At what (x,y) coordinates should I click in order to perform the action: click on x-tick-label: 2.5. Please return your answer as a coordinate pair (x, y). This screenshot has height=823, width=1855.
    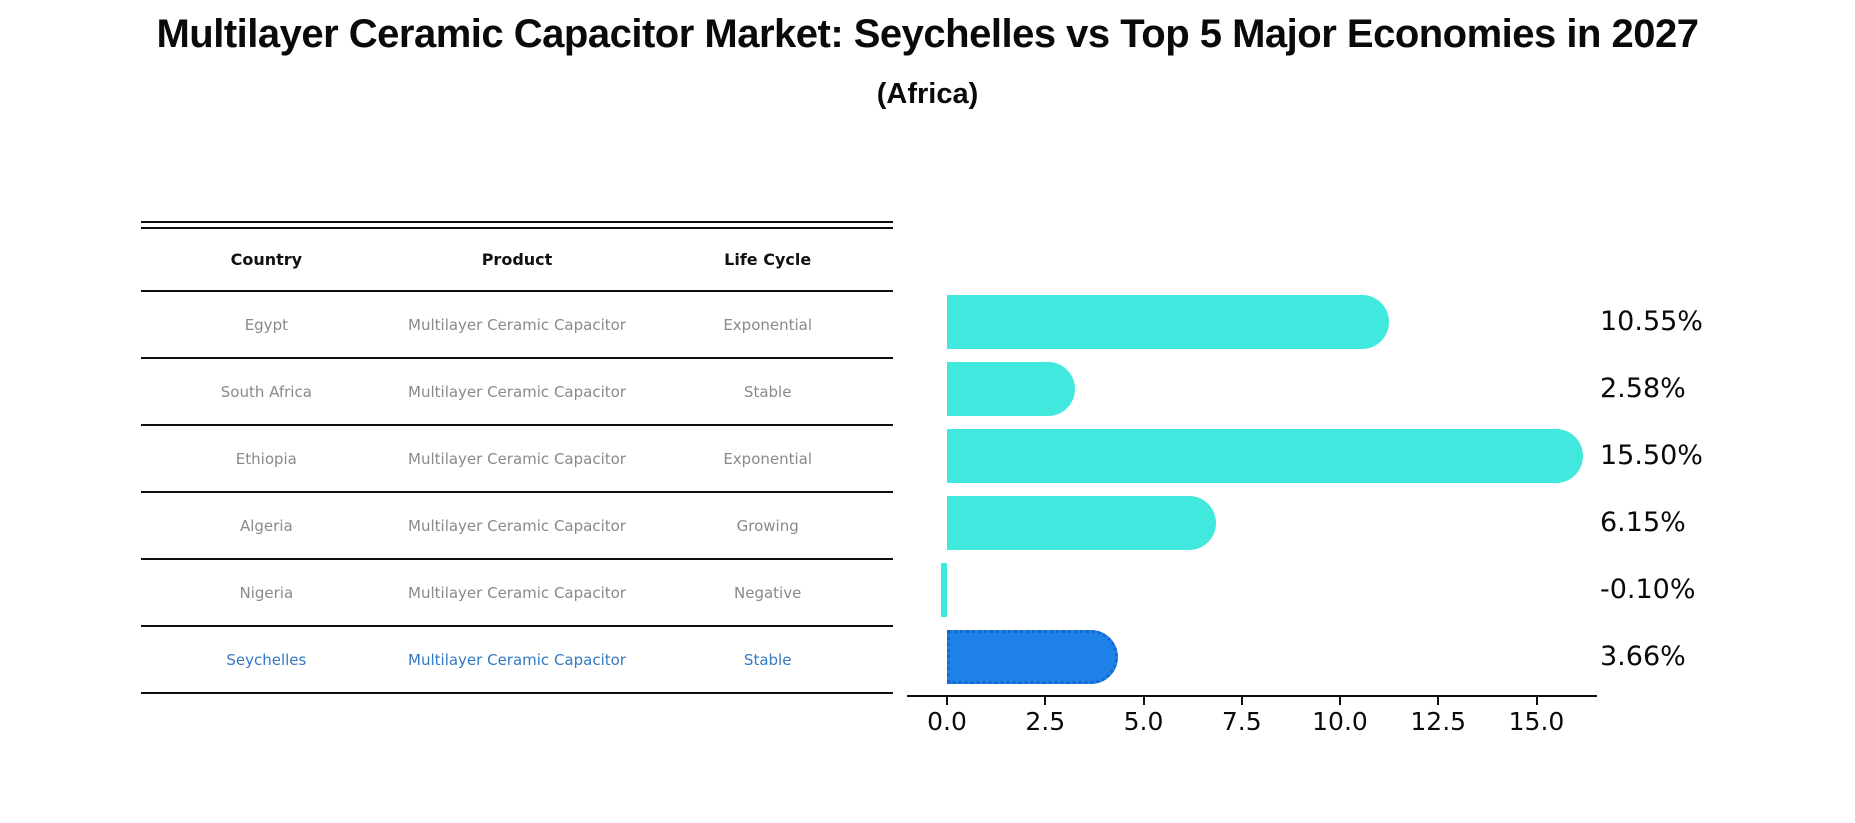
    Looking at the image, I should click on (1045, 721).